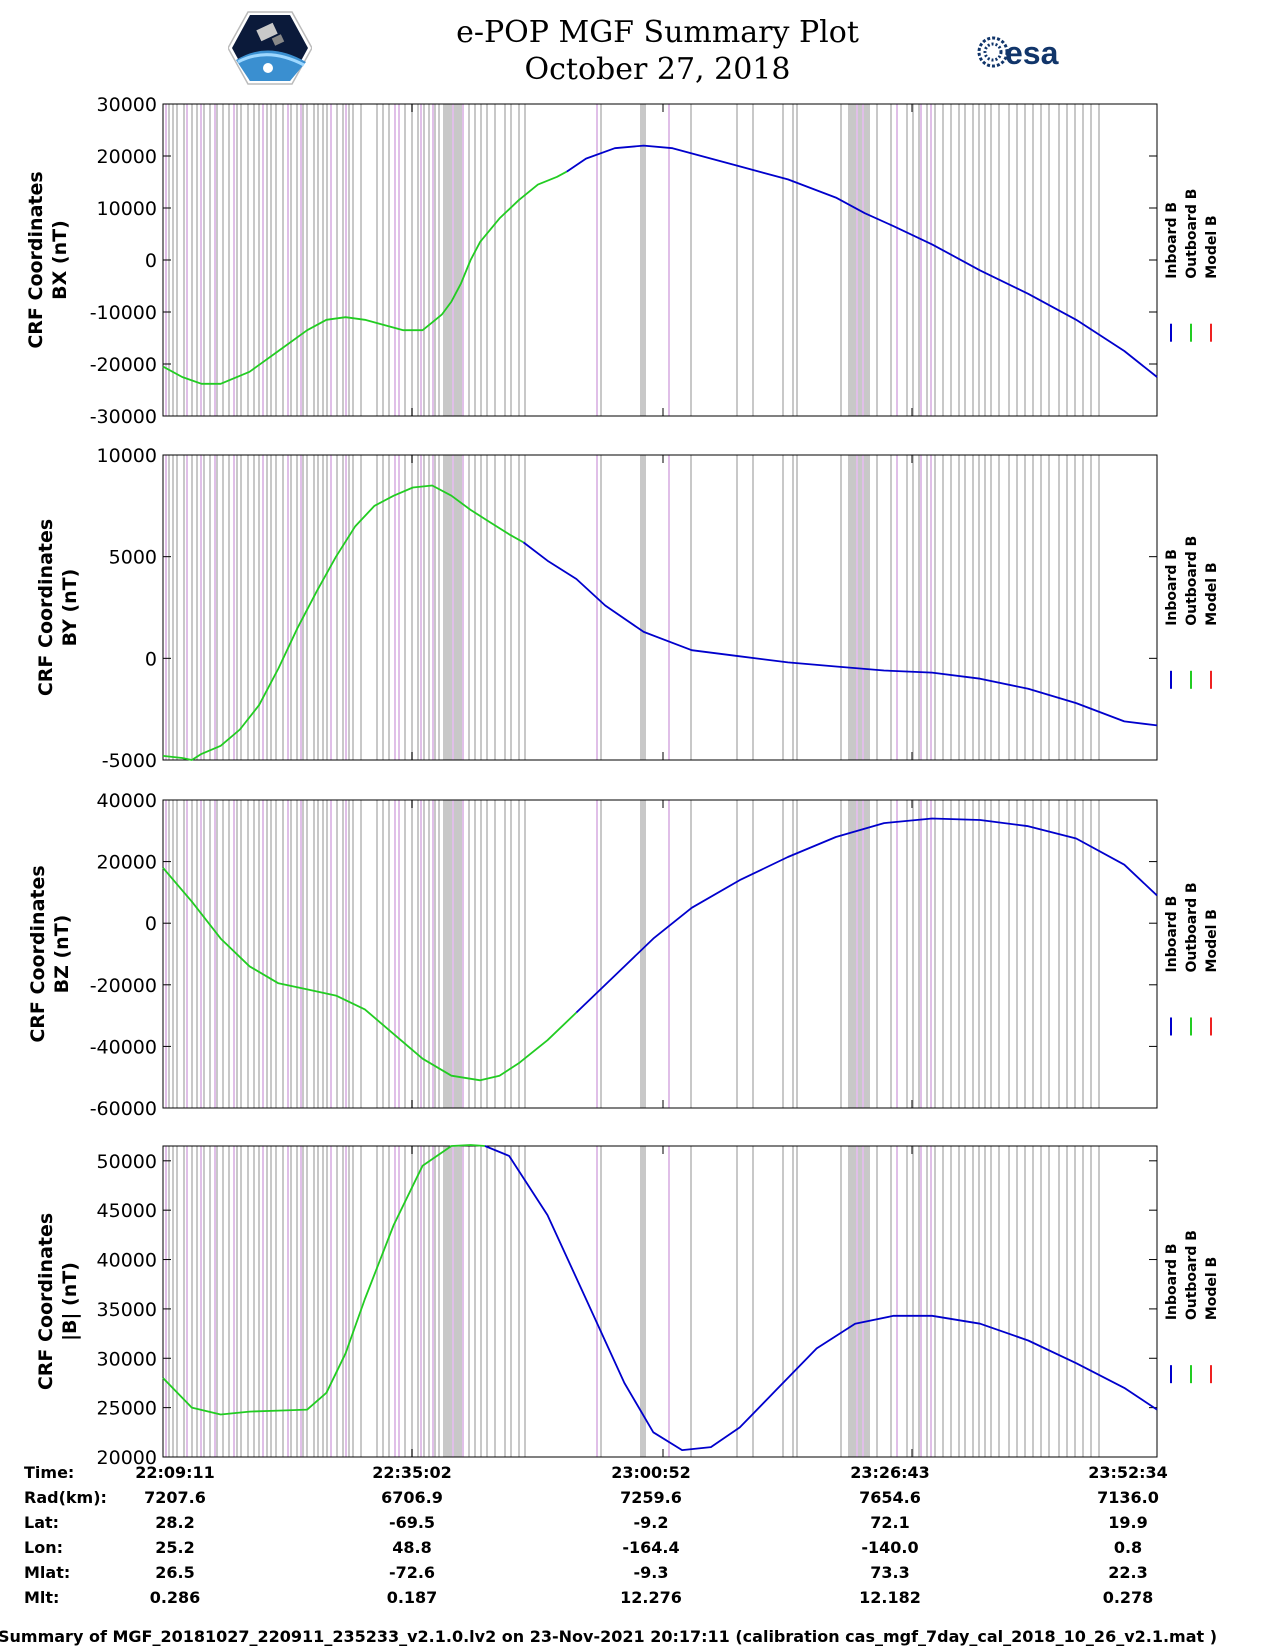 The height and width of the screenshot is (1650, 1275). What do you see at coordinates (46, 607) in the screenshot?
I see `y-axis-label: CRF Coordinates` at bounding box center [46, 607].